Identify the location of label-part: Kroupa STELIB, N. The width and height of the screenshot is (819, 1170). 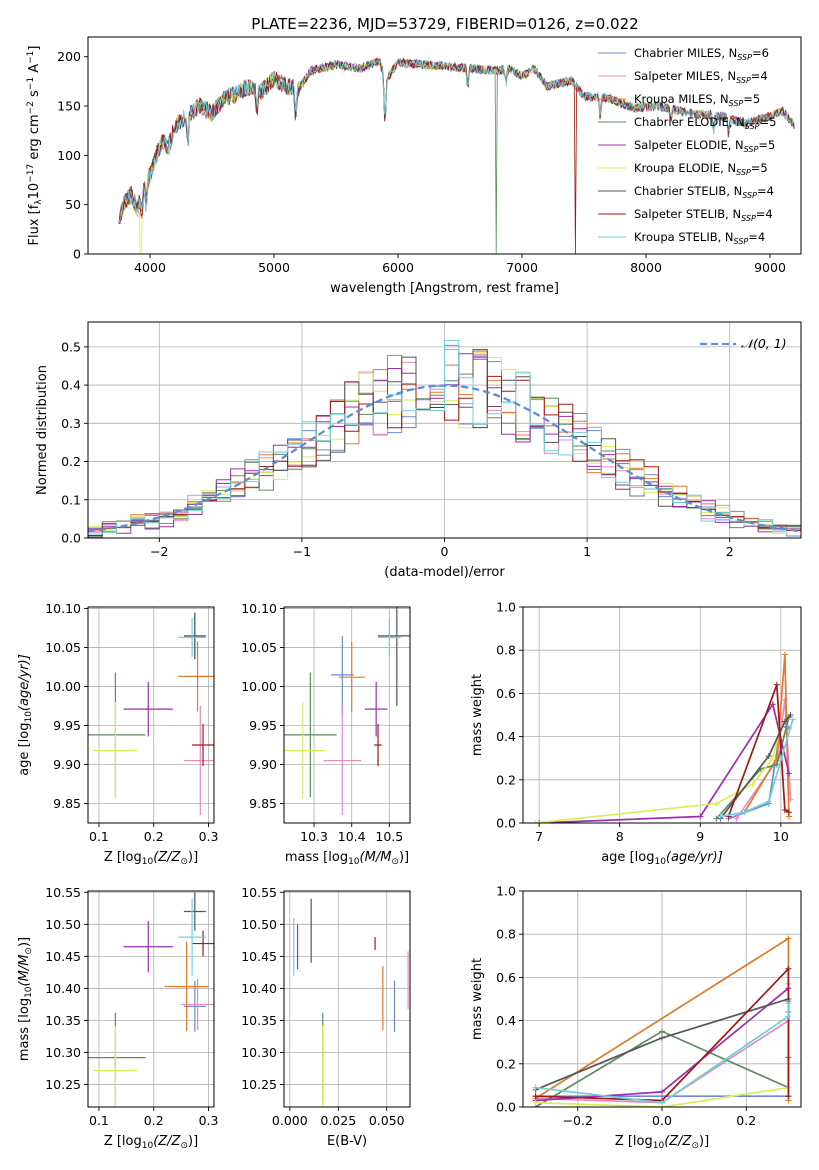
(684, 237).